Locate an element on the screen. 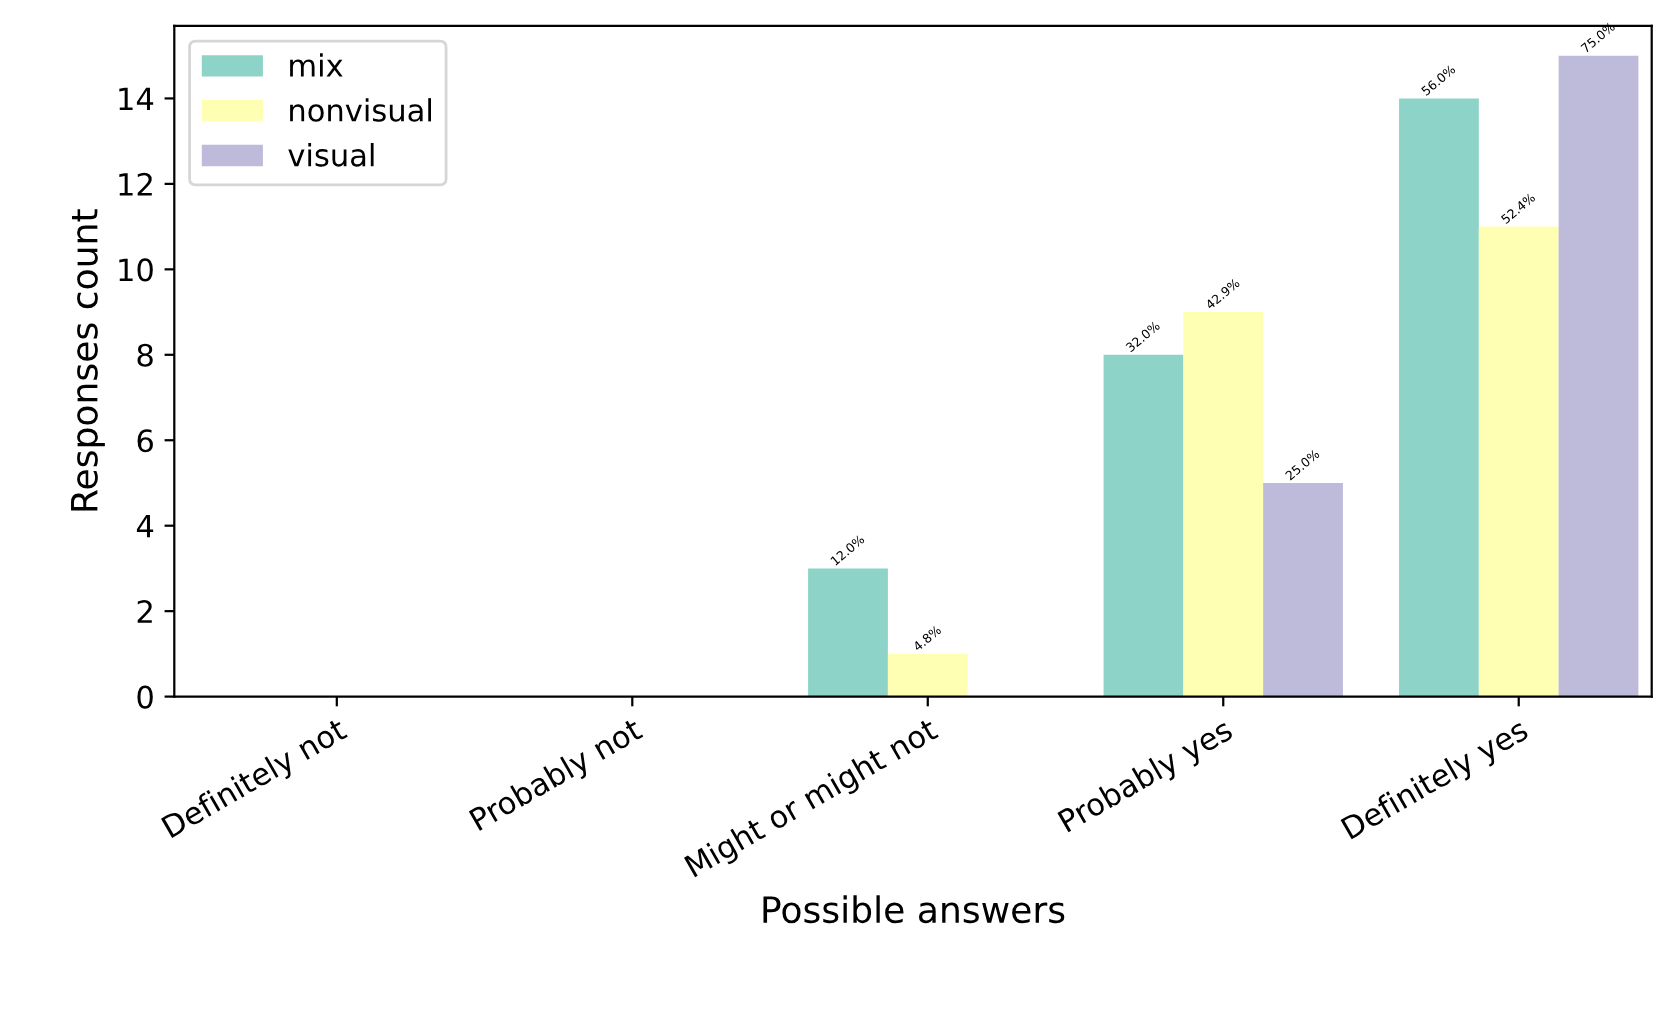 This screenshot has width=1660, height=1032. y-tick-label: 0 is located at coordinates (145, 697).